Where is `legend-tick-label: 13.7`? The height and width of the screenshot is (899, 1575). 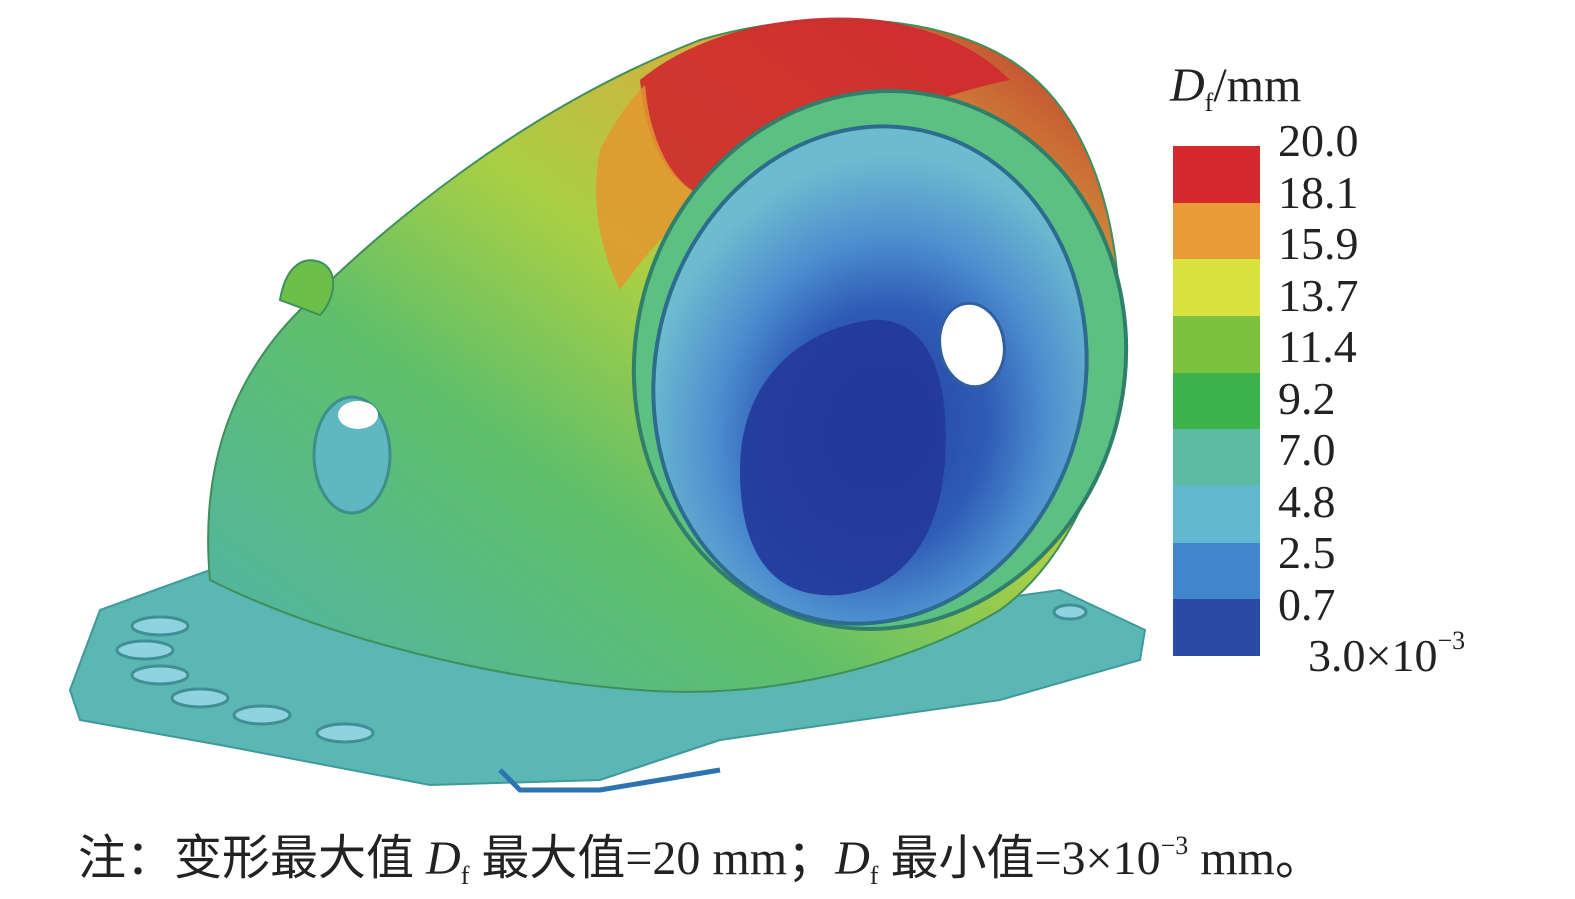
legend-tick-label: 13.7 is located at coordinates (1318, 295).